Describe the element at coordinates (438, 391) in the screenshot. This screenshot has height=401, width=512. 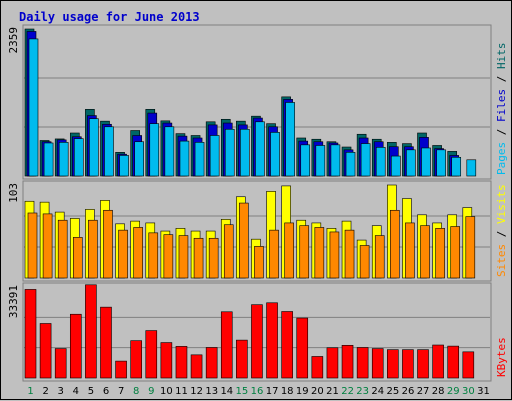
I see `day-label-28: 28` at that location.